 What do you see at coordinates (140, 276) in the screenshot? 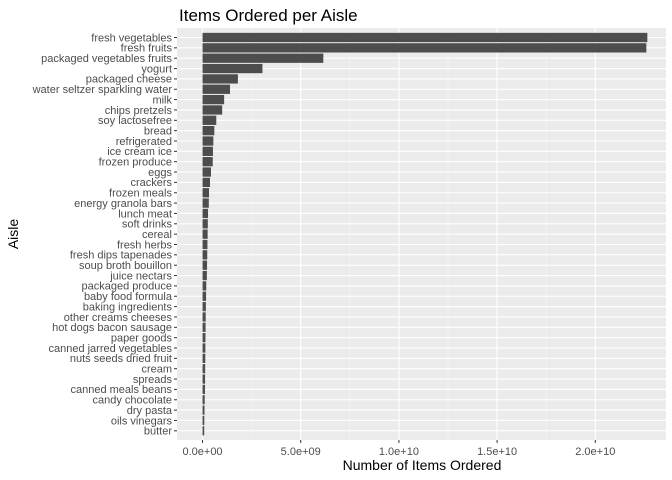
I see `y-tick-label: juice nectars` at bounding box center [140, 276].